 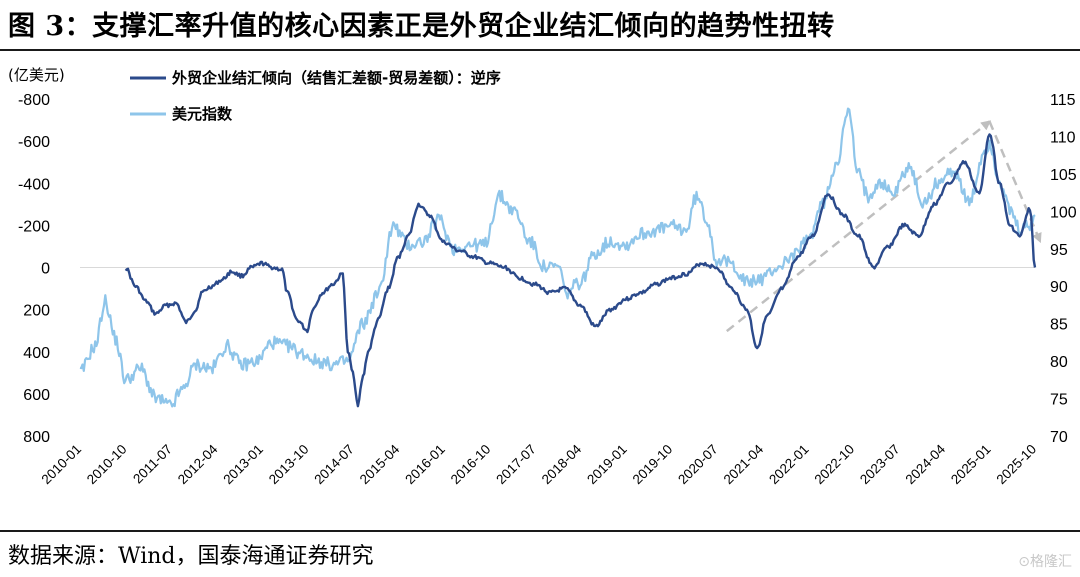 I want to click on x-tick-label: 2016-10, so click(x=471, y=465).